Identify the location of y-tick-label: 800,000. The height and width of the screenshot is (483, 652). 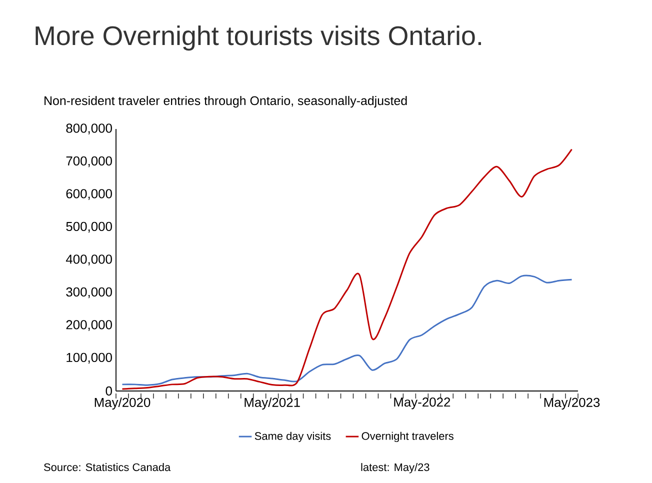
(89, 129).